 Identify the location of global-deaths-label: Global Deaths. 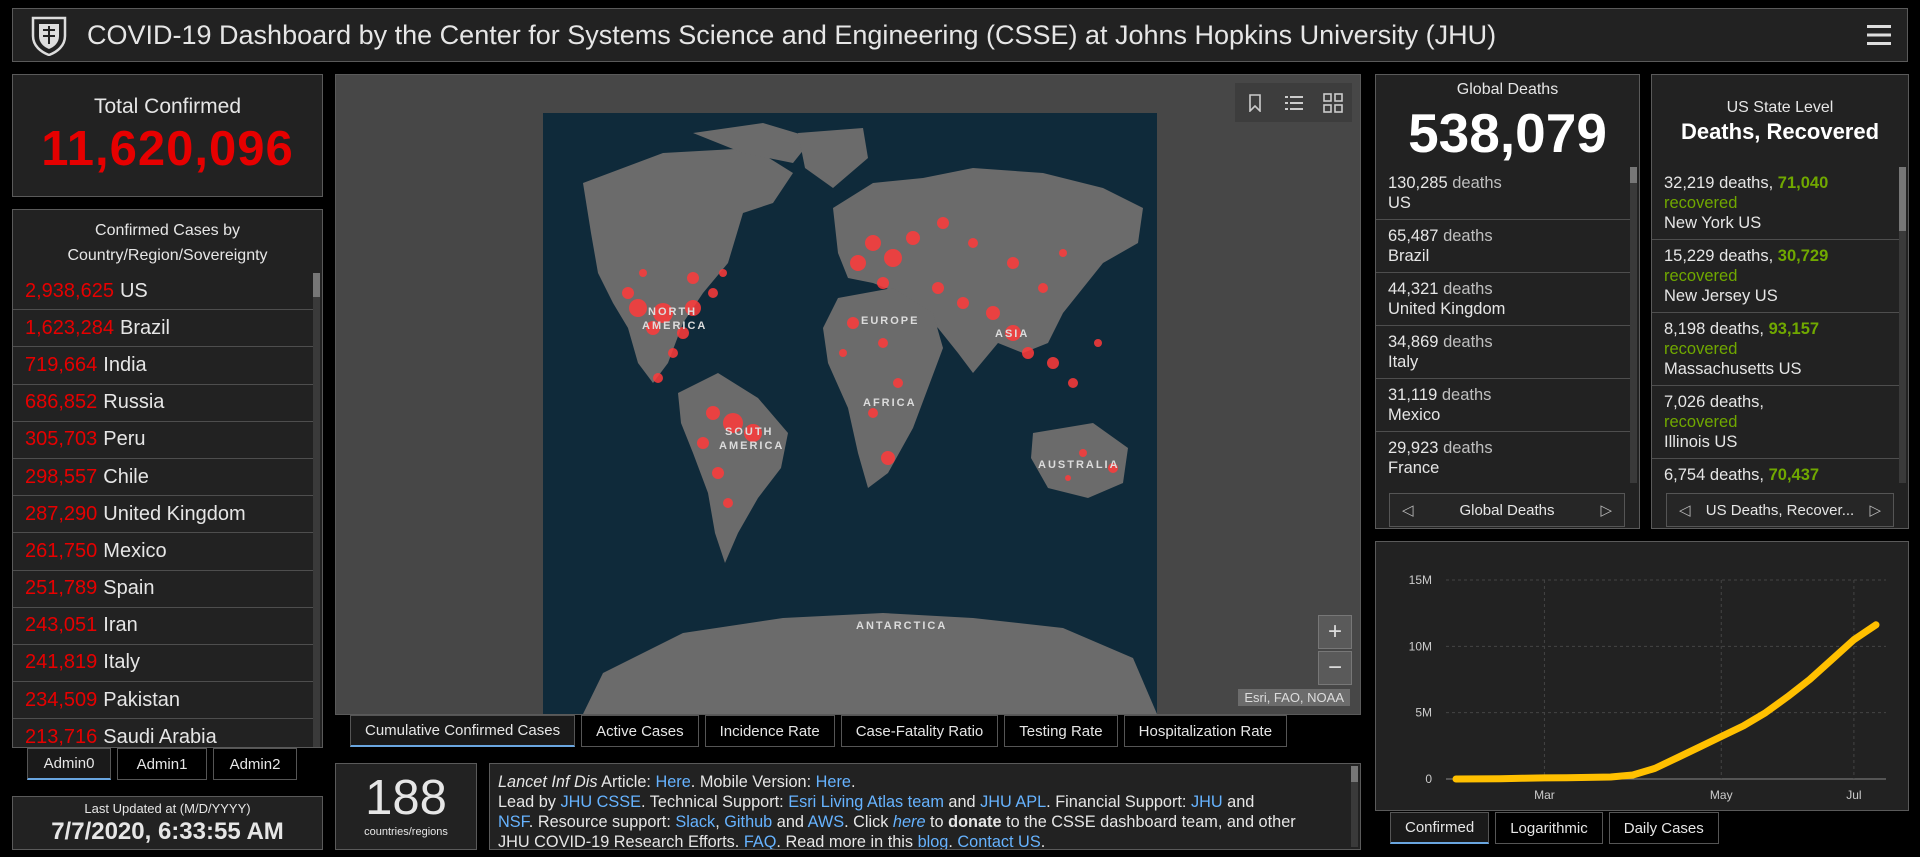
(1507, 89).